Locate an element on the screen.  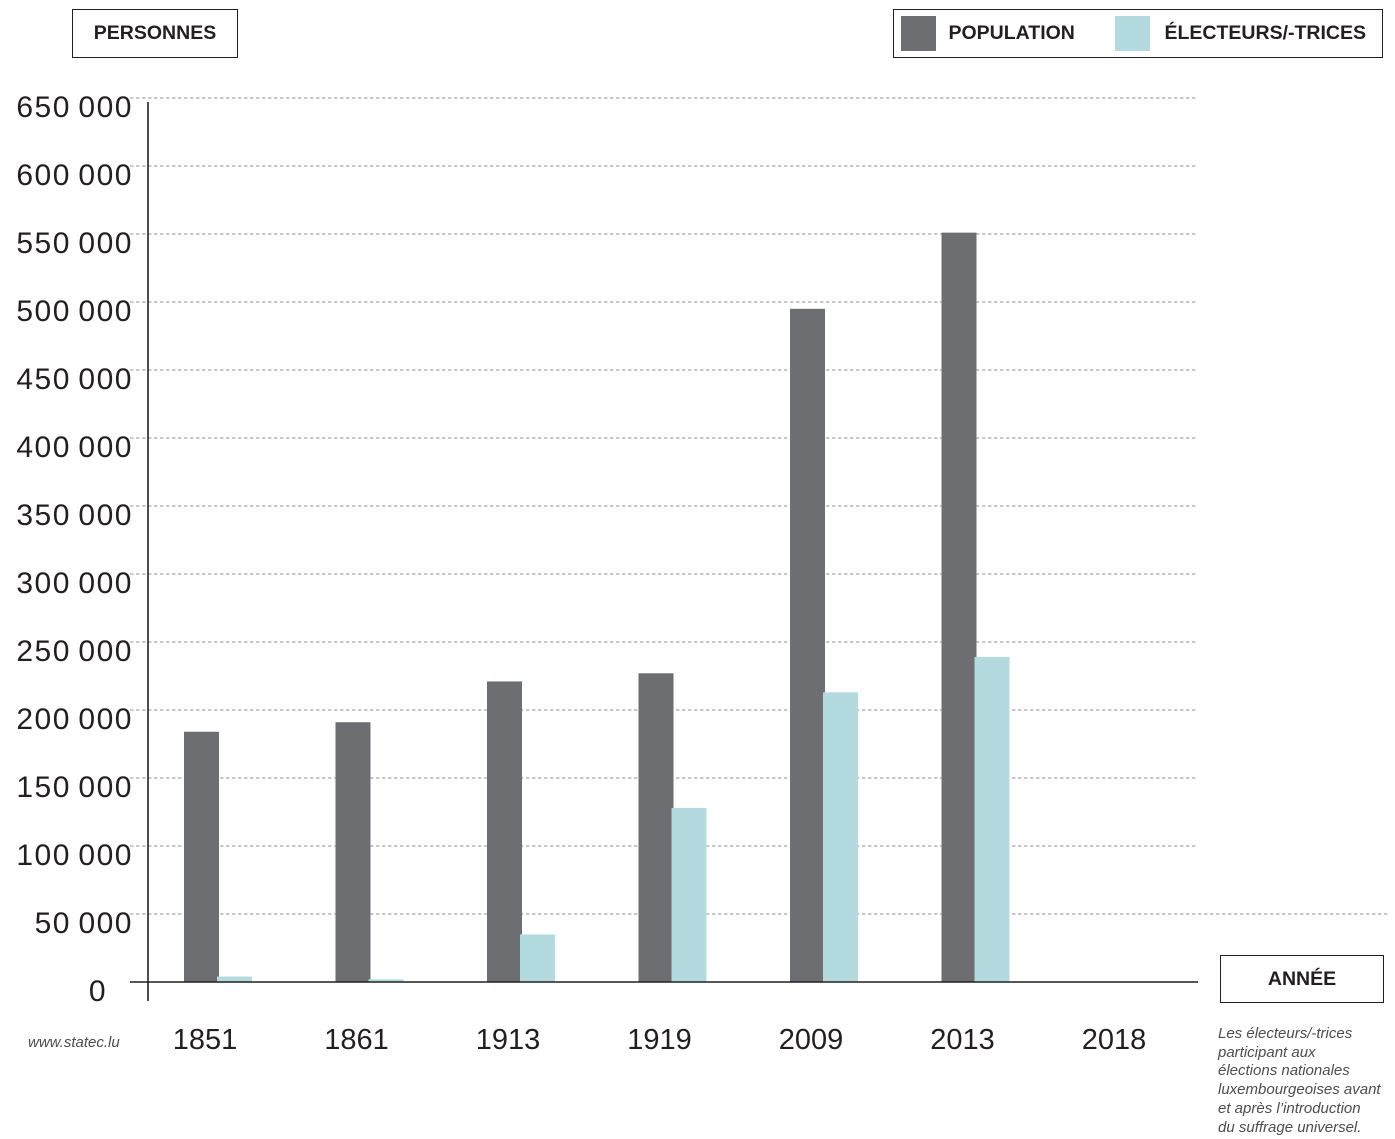
y-axis-title: PERSONNES is located at coordinates (155, 33).